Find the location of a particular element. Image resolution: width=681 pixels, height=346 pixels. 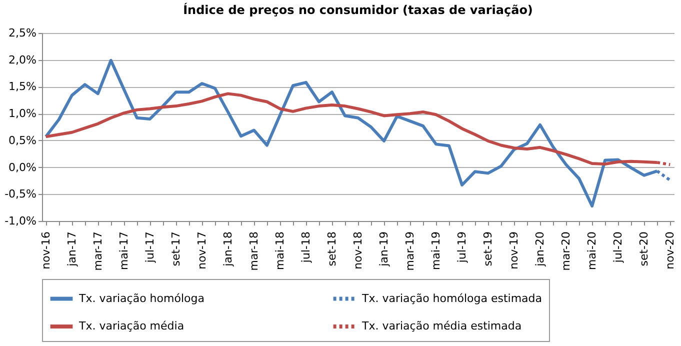

x-tick-label: jul-17 is located at coordinates (149, 248).